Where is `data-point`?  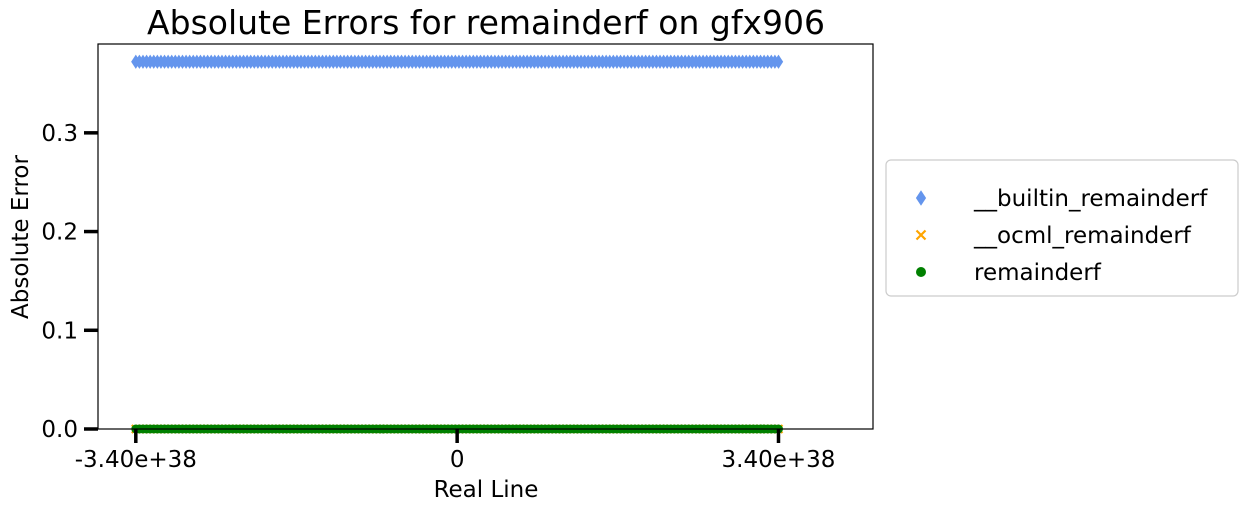
data-point is located at coordinates (778, 61).